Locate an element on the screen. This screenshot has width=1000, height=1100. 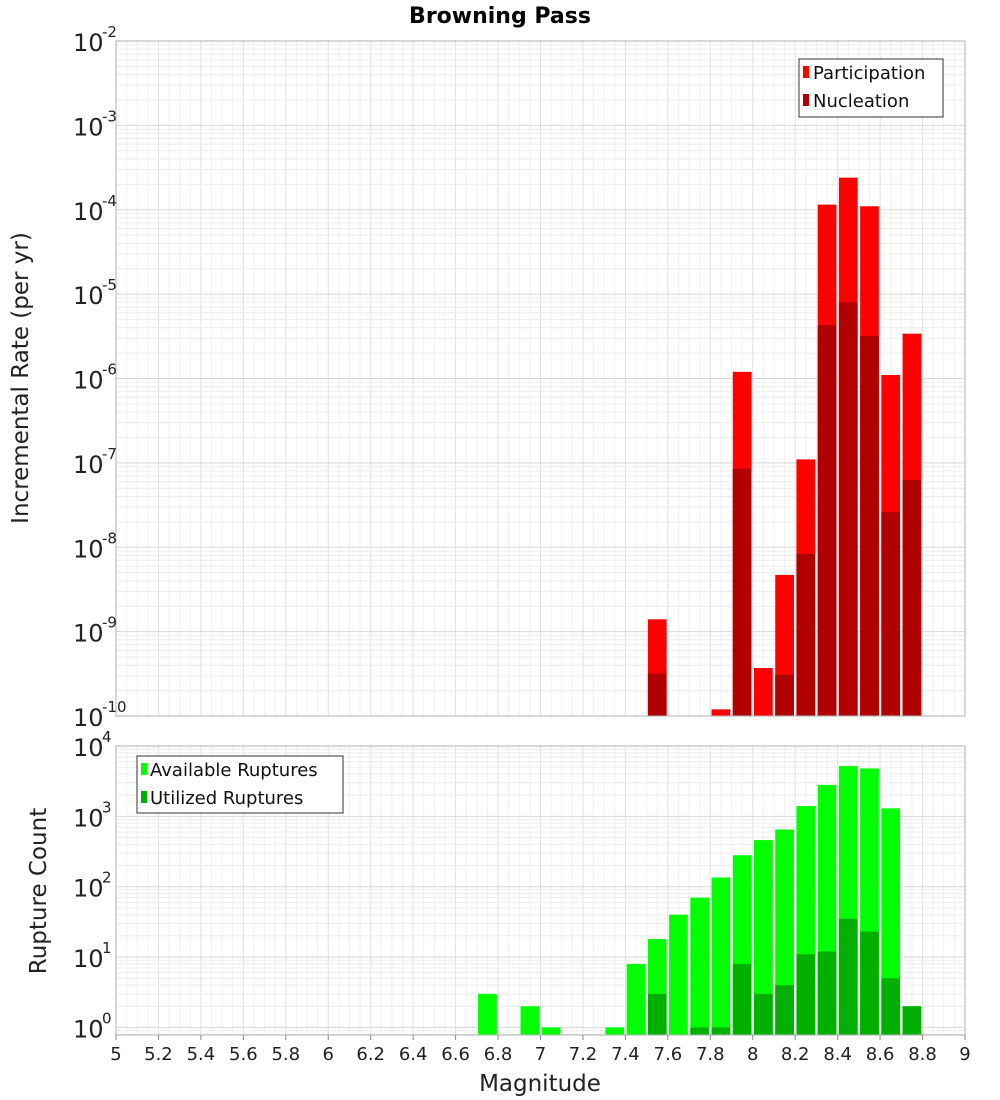
x-tick-label: 8.8 is located at coordinates (922, 1054).